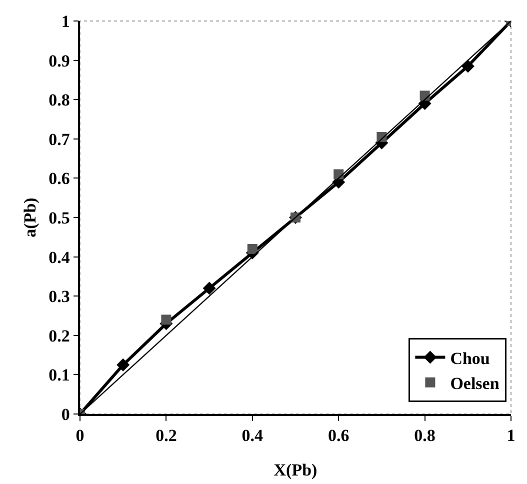 Image resolution: width=527 pixels, height=484 pixels. I want to click on x-axis-title: X(Pb), so click(296, 470).